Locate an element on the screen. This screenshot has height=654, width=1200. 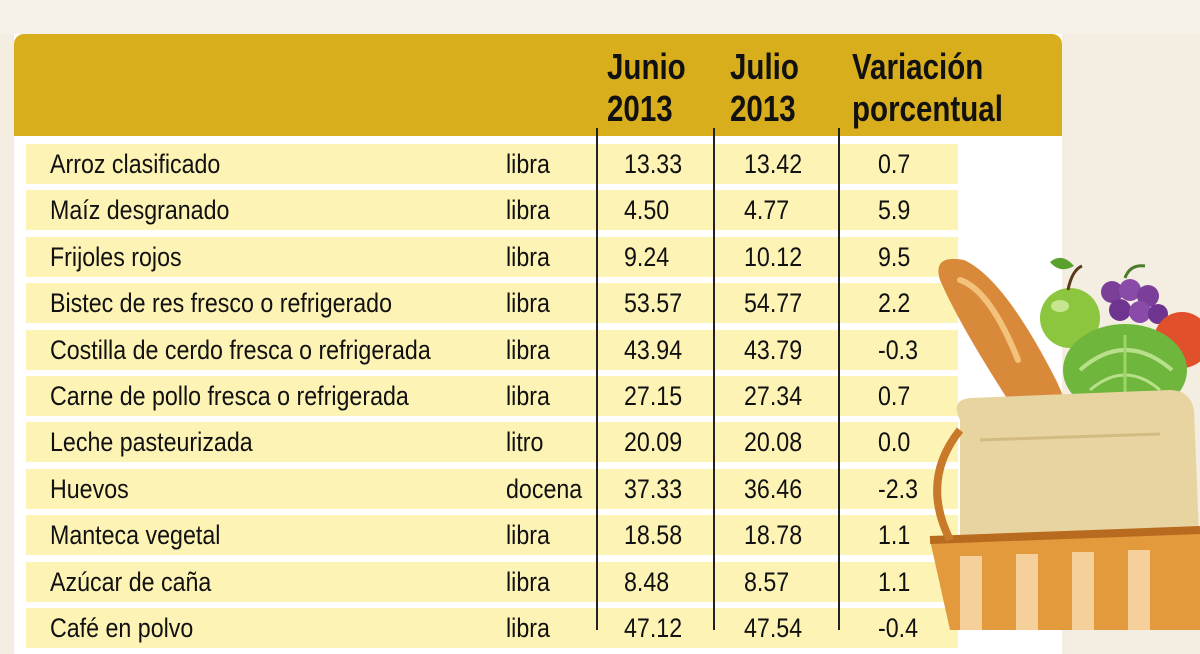
junio-price-cell: 13.33 is located at coordinates (653, 164).